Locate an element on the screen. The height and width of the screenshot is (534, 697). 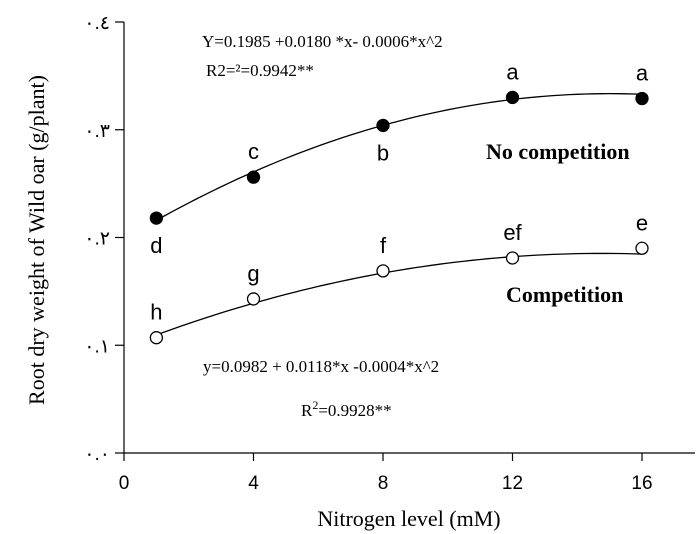
r2-no-competition: R2=²=0.9942** is located at coordinates (260, 70).